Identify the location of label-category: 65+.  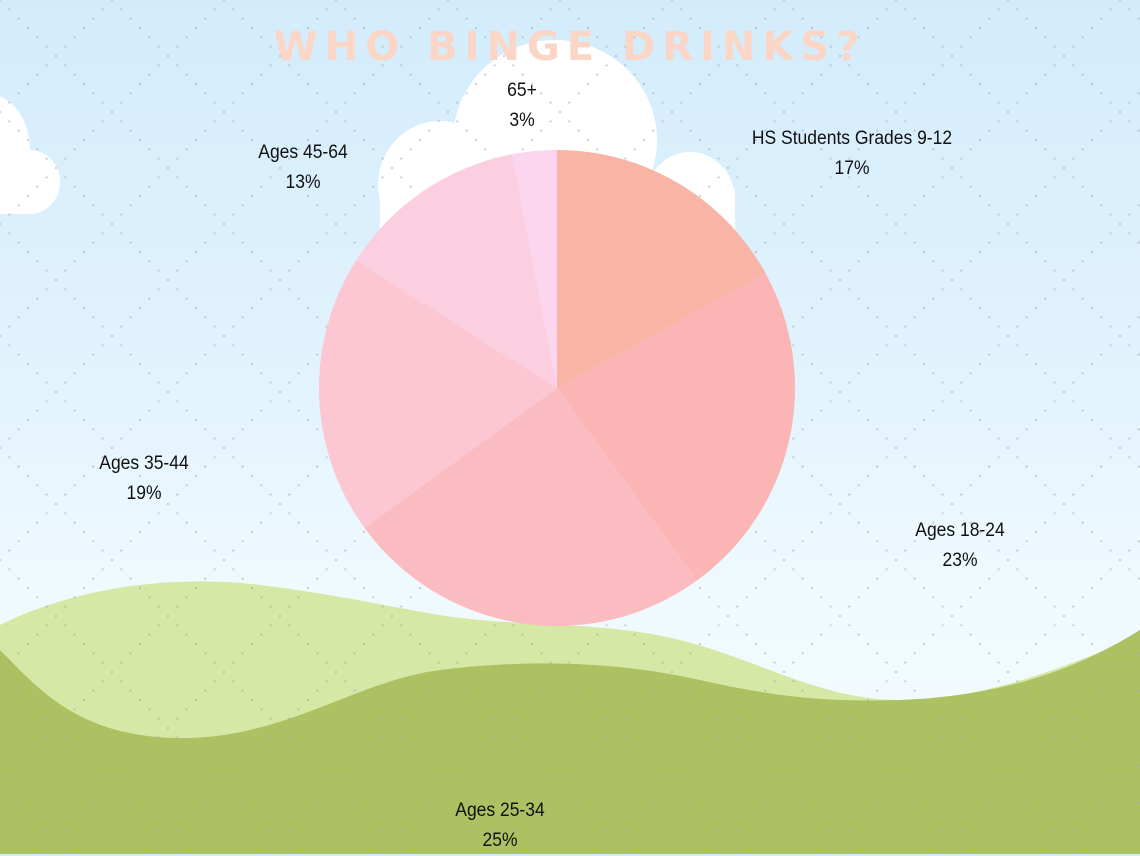
(522, 90).